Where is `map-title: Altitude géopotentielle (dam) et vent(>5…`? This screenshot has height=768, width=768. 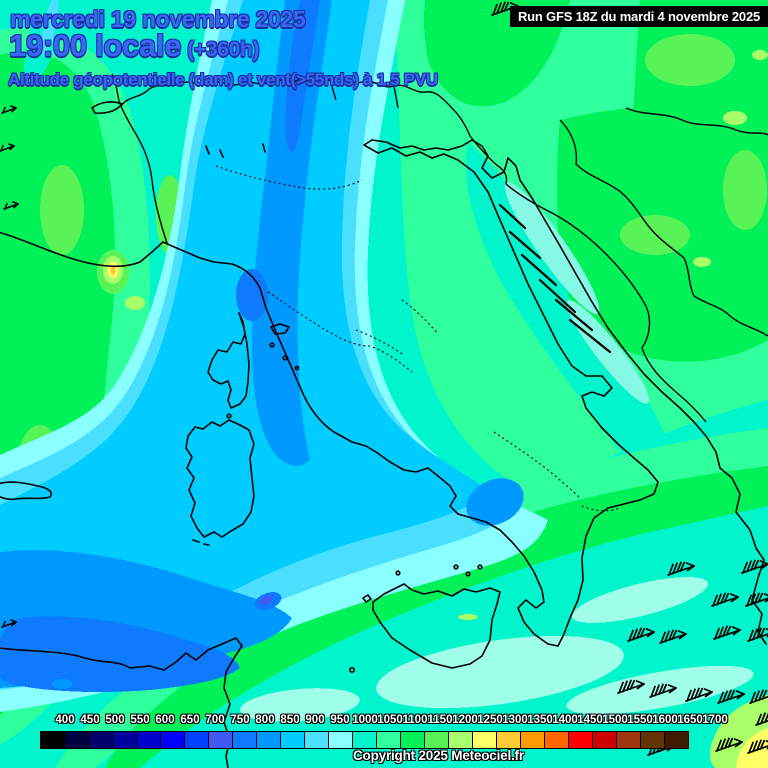
map-title: Altitude géopotentielle (dam) et vent(>5… is located at coordinates (223, 79).